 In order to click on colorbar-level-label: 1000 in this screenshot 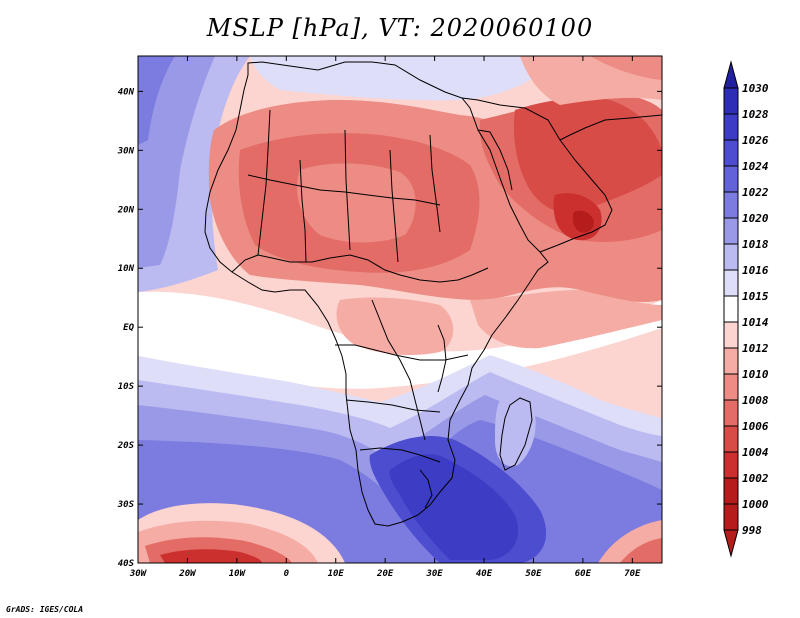, I will do `click(755, 504)`.